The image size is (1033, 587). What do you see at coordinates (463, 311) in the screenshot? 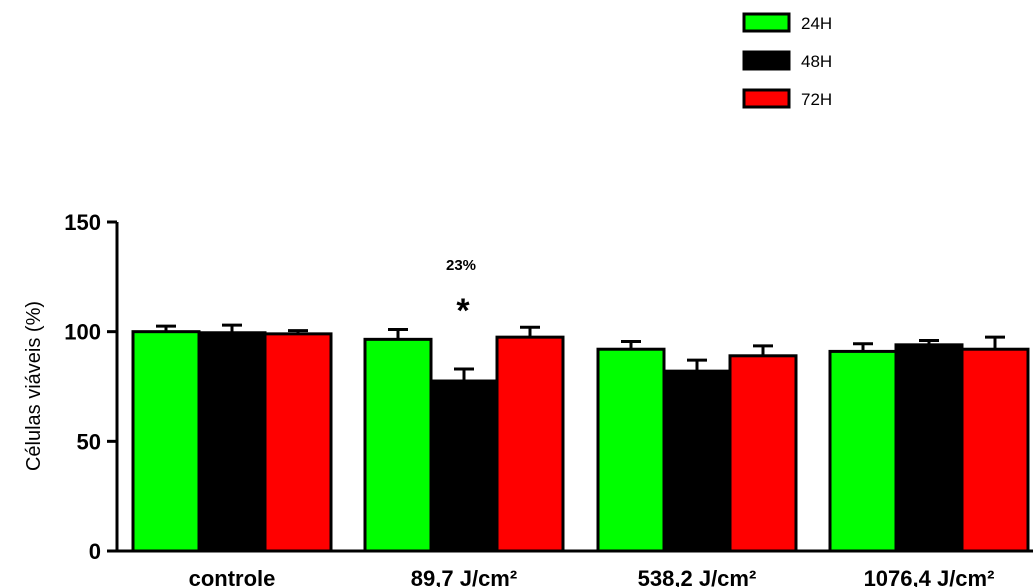
I see `significance-asterisk: *` at bounding box center [463, 311].